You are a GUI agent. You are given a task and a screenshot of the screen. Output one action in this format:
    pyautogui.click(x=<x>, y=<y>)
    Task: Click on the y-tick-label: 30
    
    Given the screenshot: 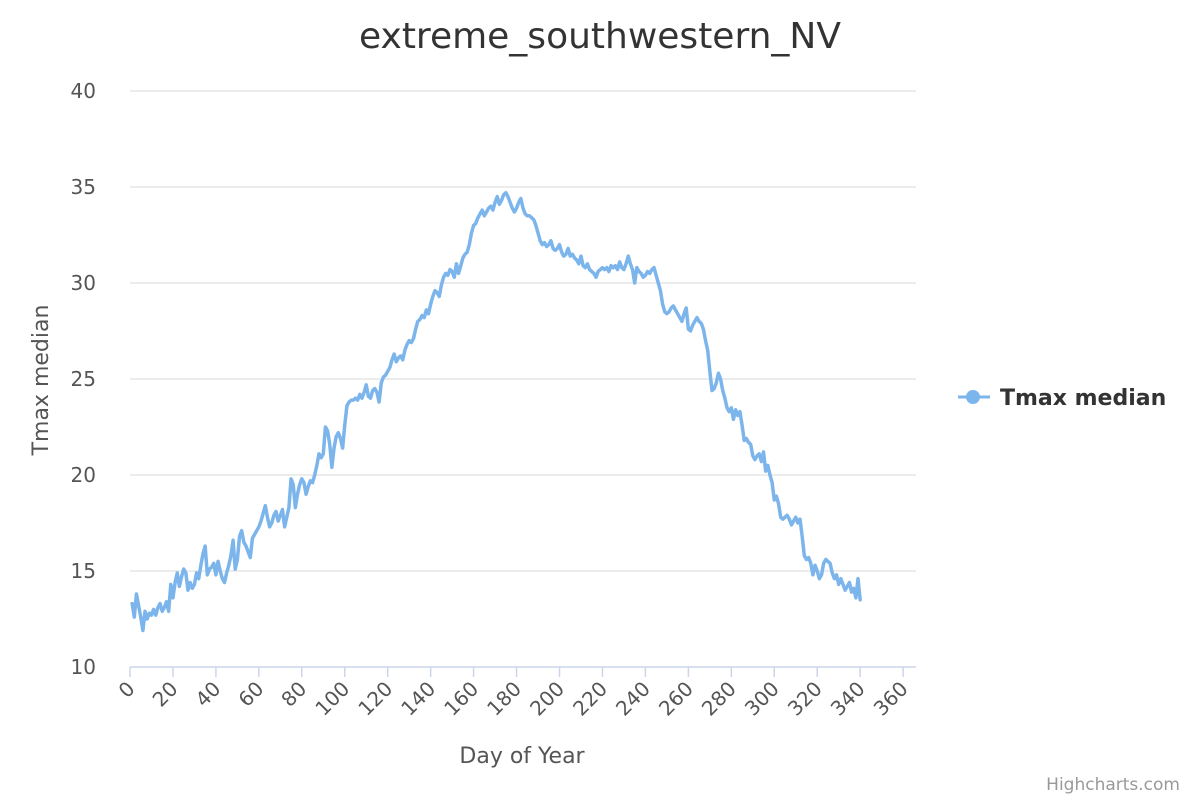 What is the action you would take?
    pyautogui.click(x=83, y=283)
    